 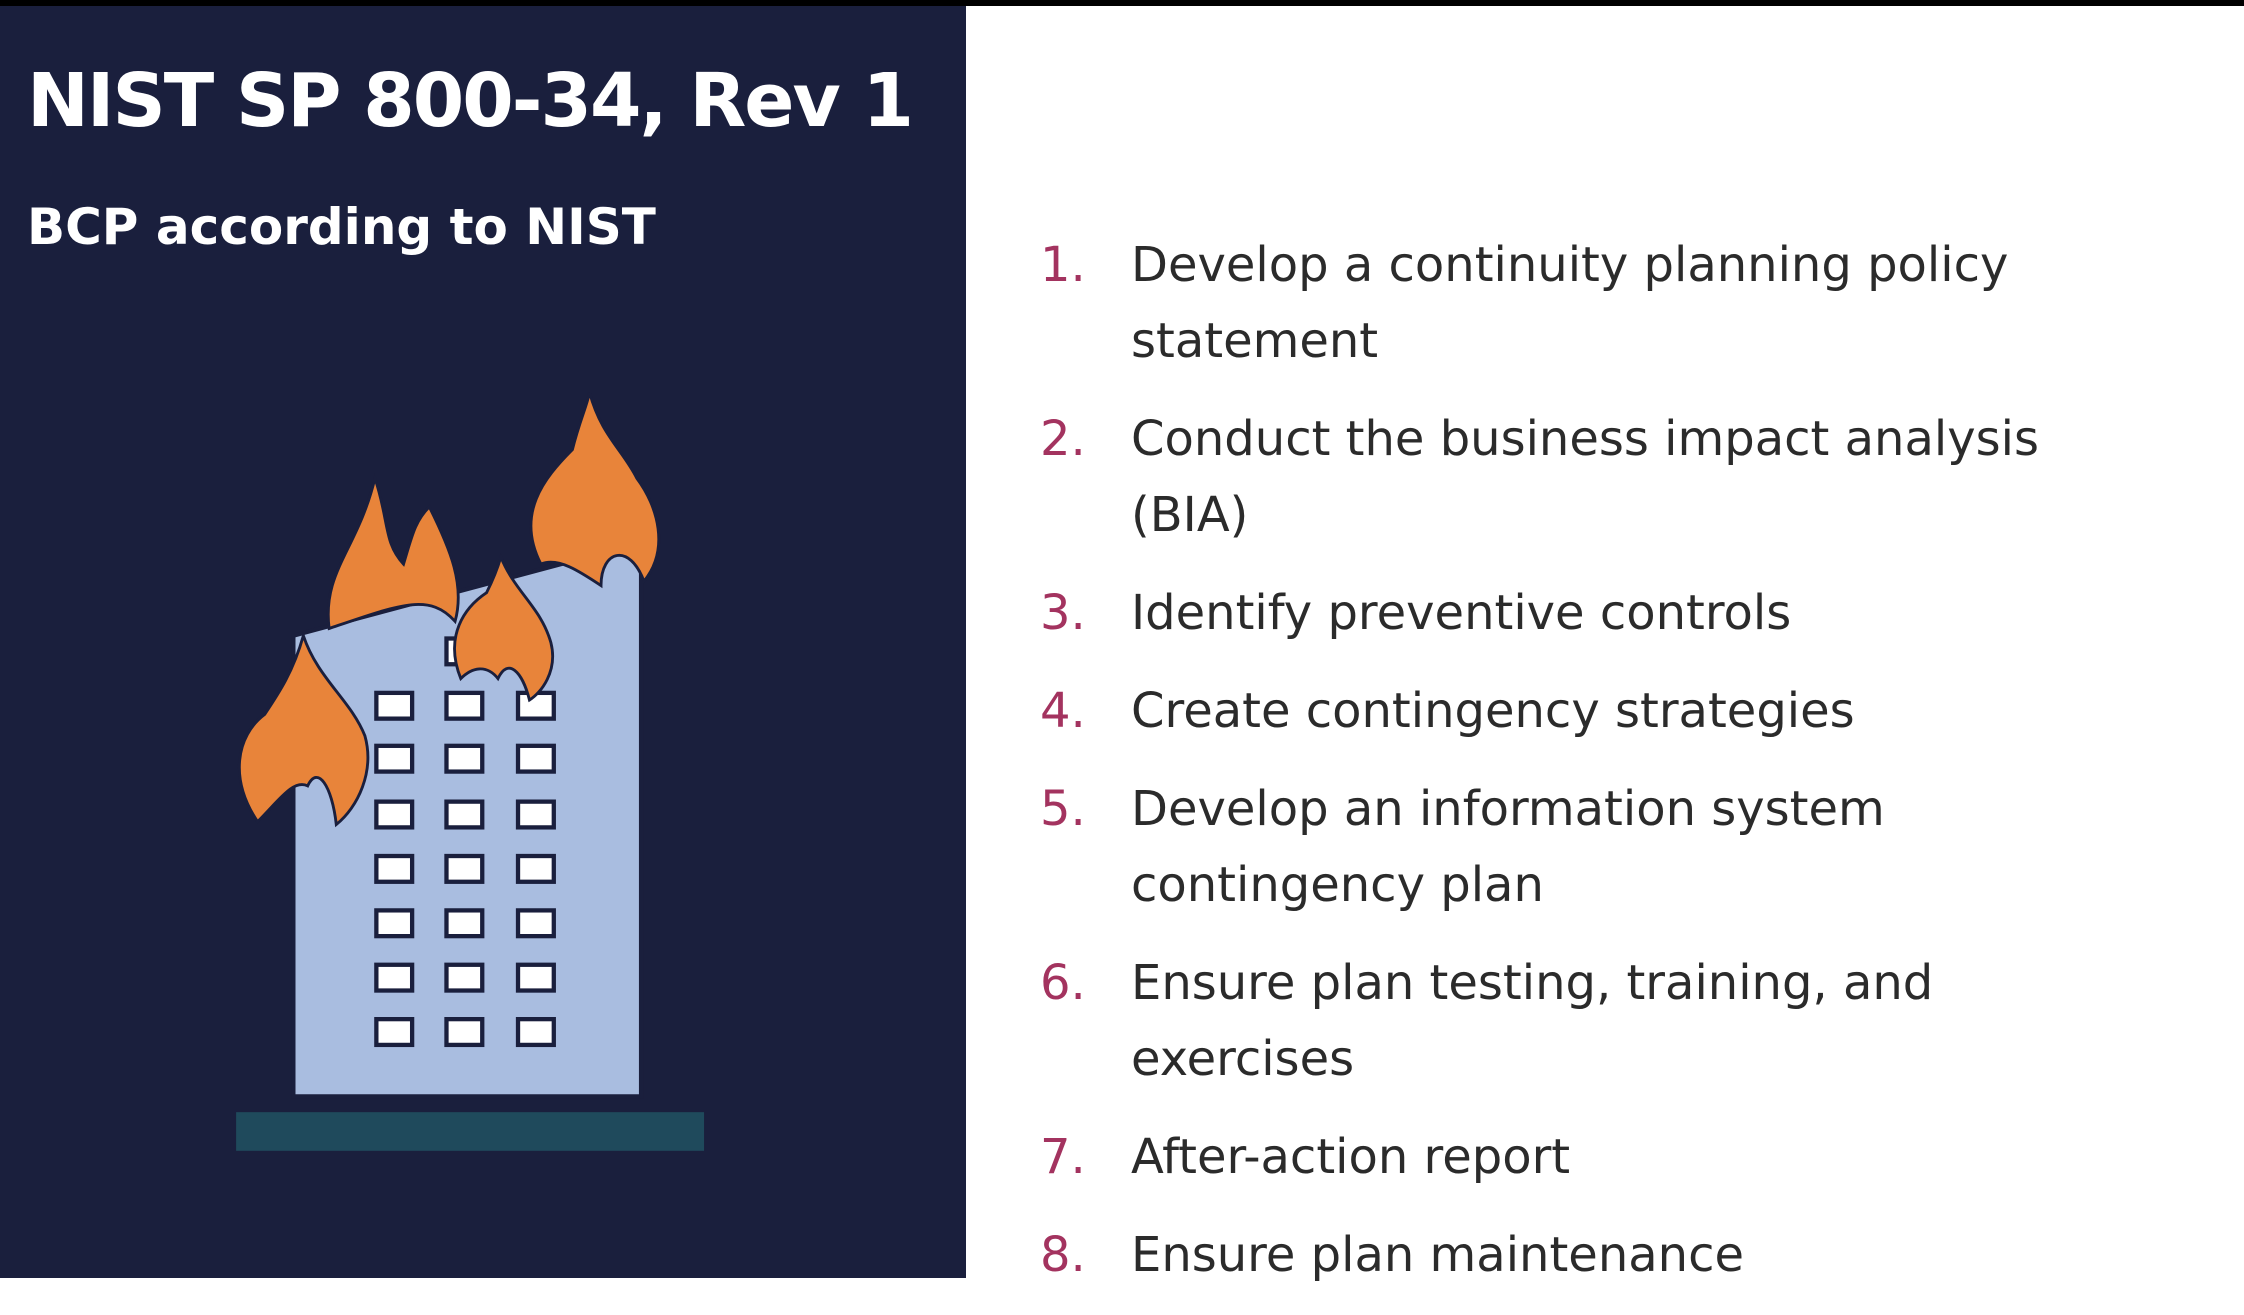 What do you see at coordinates (1438, 1255) in the screenshot?
I see `item-text: Ensure plan maintenance` at bounding box center [1438, 1255].